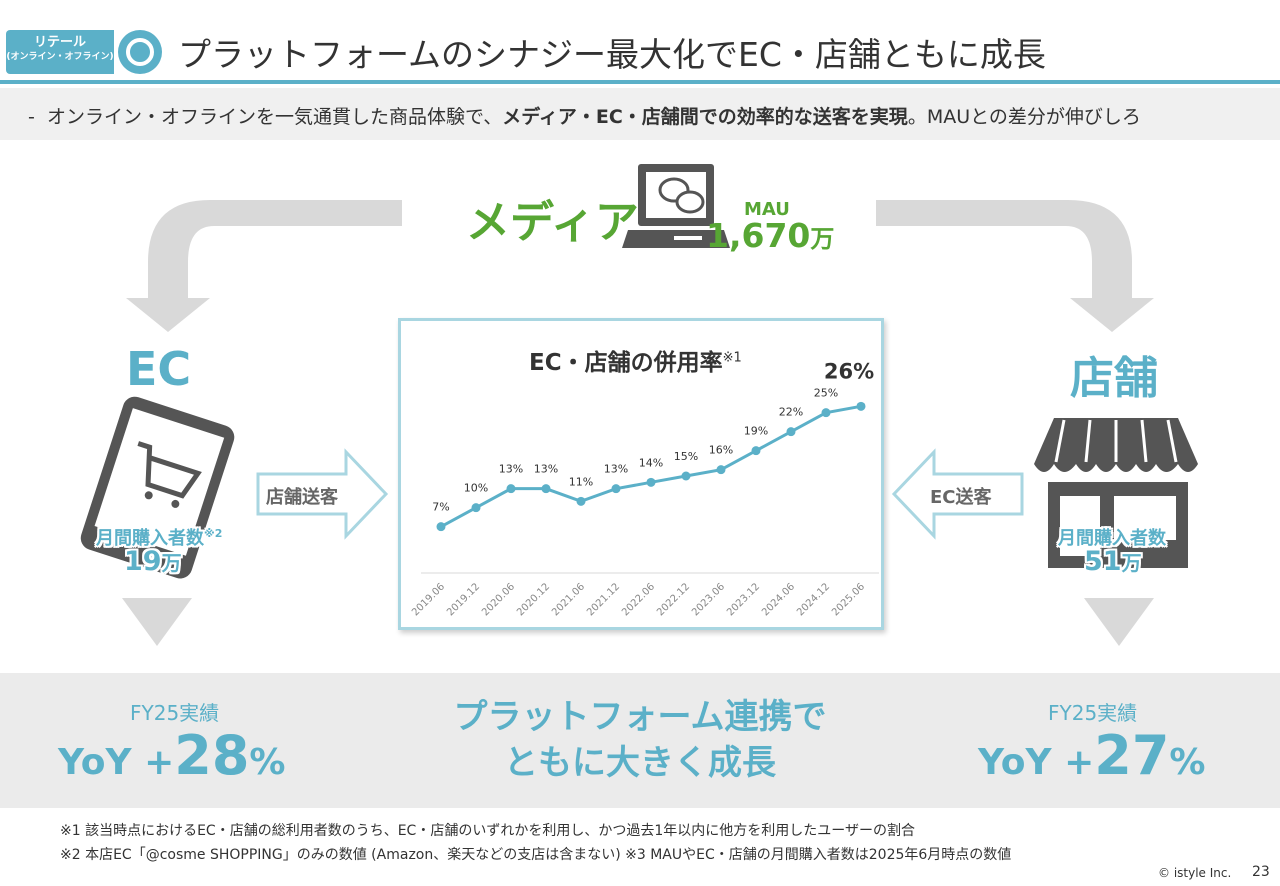 This screenshot has width=1280, height=886. What do you see at coordinates (640, 82) in the screenshot?
I see `title-divider` at bounding box center [640, 82].